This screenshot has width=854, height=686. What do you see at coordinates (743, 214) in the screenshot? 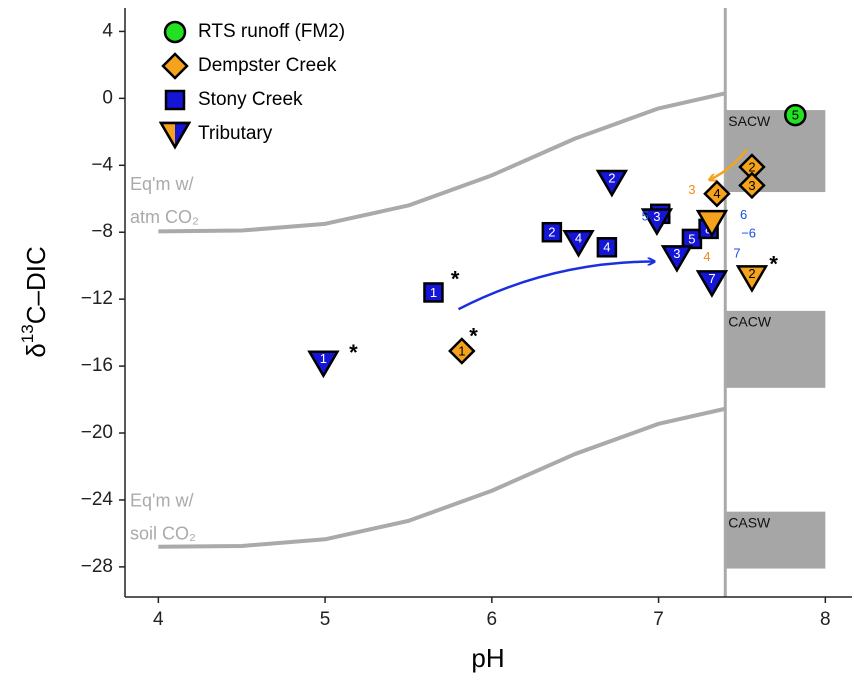
I see `annotation: 6` at bounding box center [743, 214].